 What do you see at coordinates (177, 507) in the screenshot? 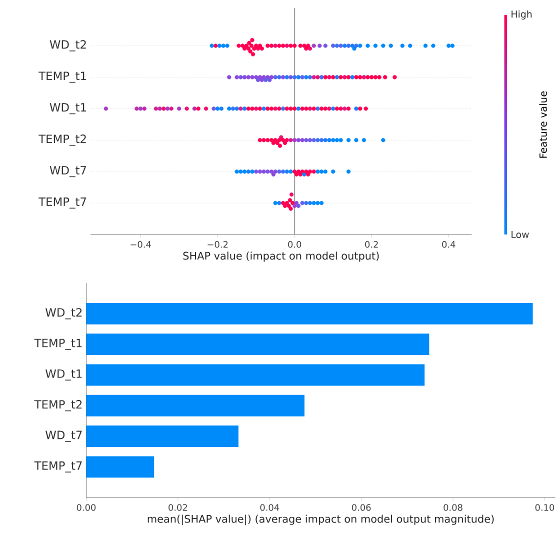
I see `x-tick-label: 0.02` at bounding box center [177, 507].